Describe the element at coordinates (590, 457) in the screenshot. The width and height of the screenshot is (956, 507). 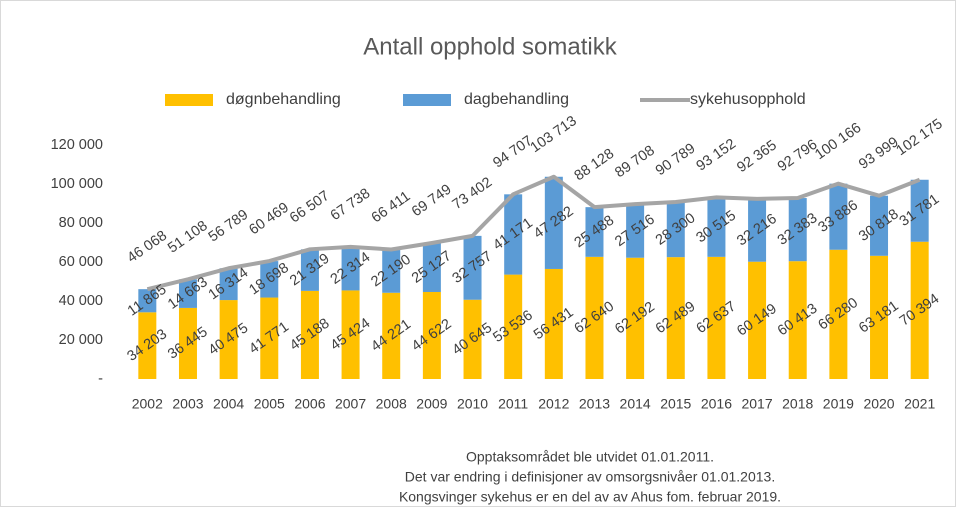
I see `note: Opptaksområdet ble utvidet 01.01.2011.` at that location.